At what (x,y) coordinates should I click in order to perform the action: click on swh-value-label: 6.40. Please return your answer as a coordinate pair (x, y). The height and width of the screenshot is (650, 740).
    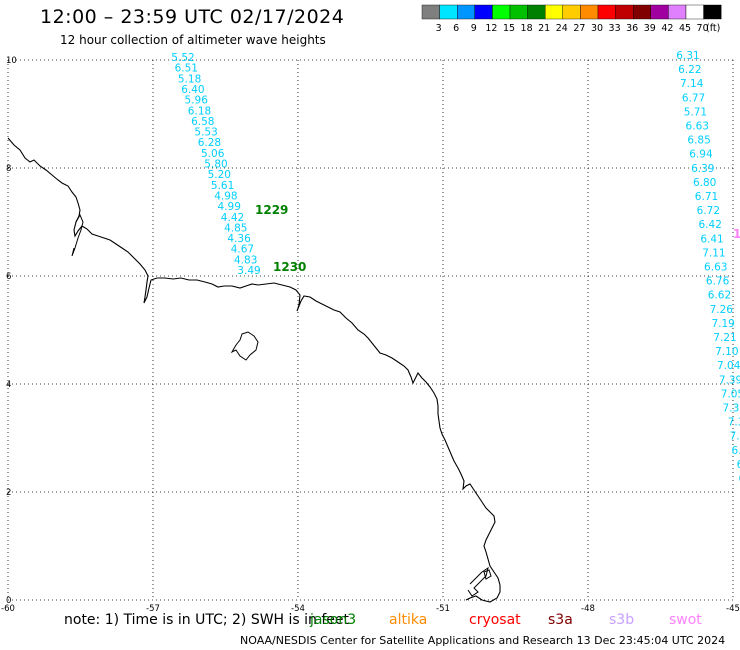
    Looking at the image, I should click on (192, 90).